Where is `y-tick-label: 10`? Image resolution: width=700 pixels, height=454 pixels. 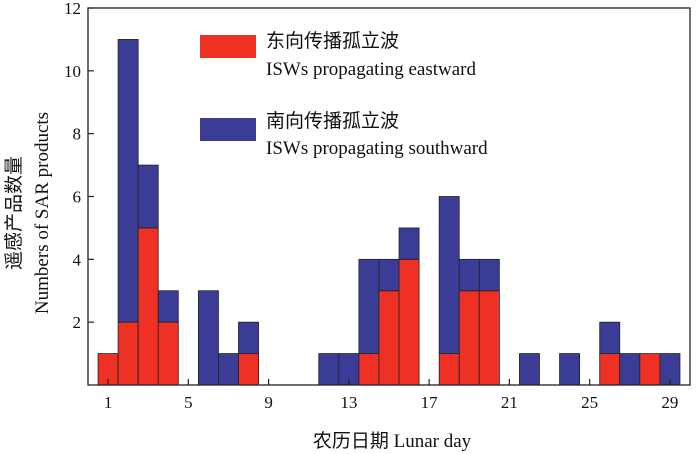 y-tick-label: 10 is located at coordinates (72, 71).